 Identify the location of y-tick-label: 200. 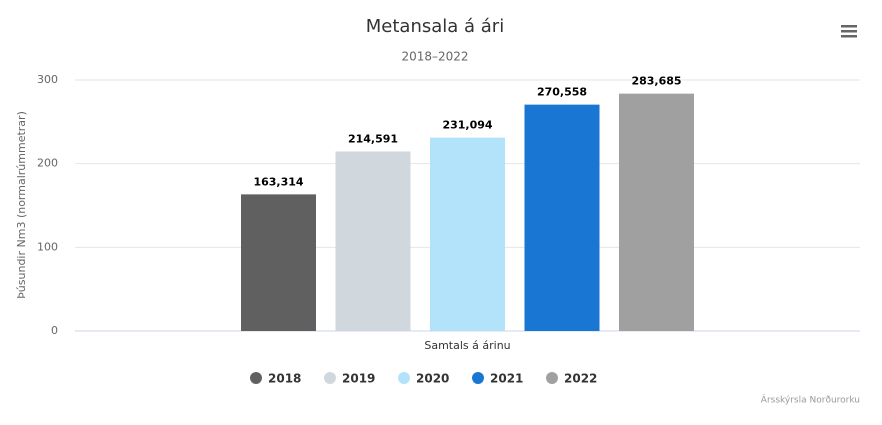
(47, 163).